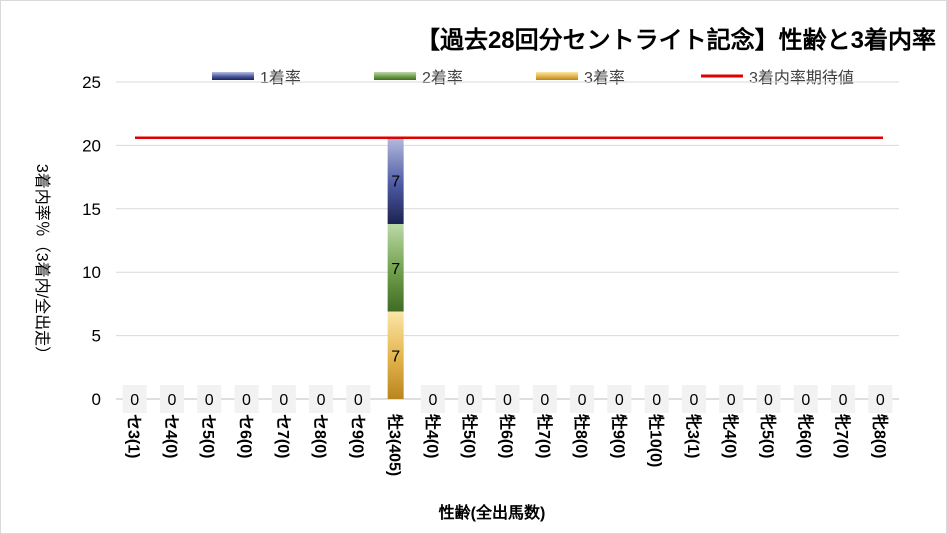 This screenshot has height=534, width=947. Describe the element at coordinates (91, 209) in the screenshot. I see `y-tick-label: 15` at that location.